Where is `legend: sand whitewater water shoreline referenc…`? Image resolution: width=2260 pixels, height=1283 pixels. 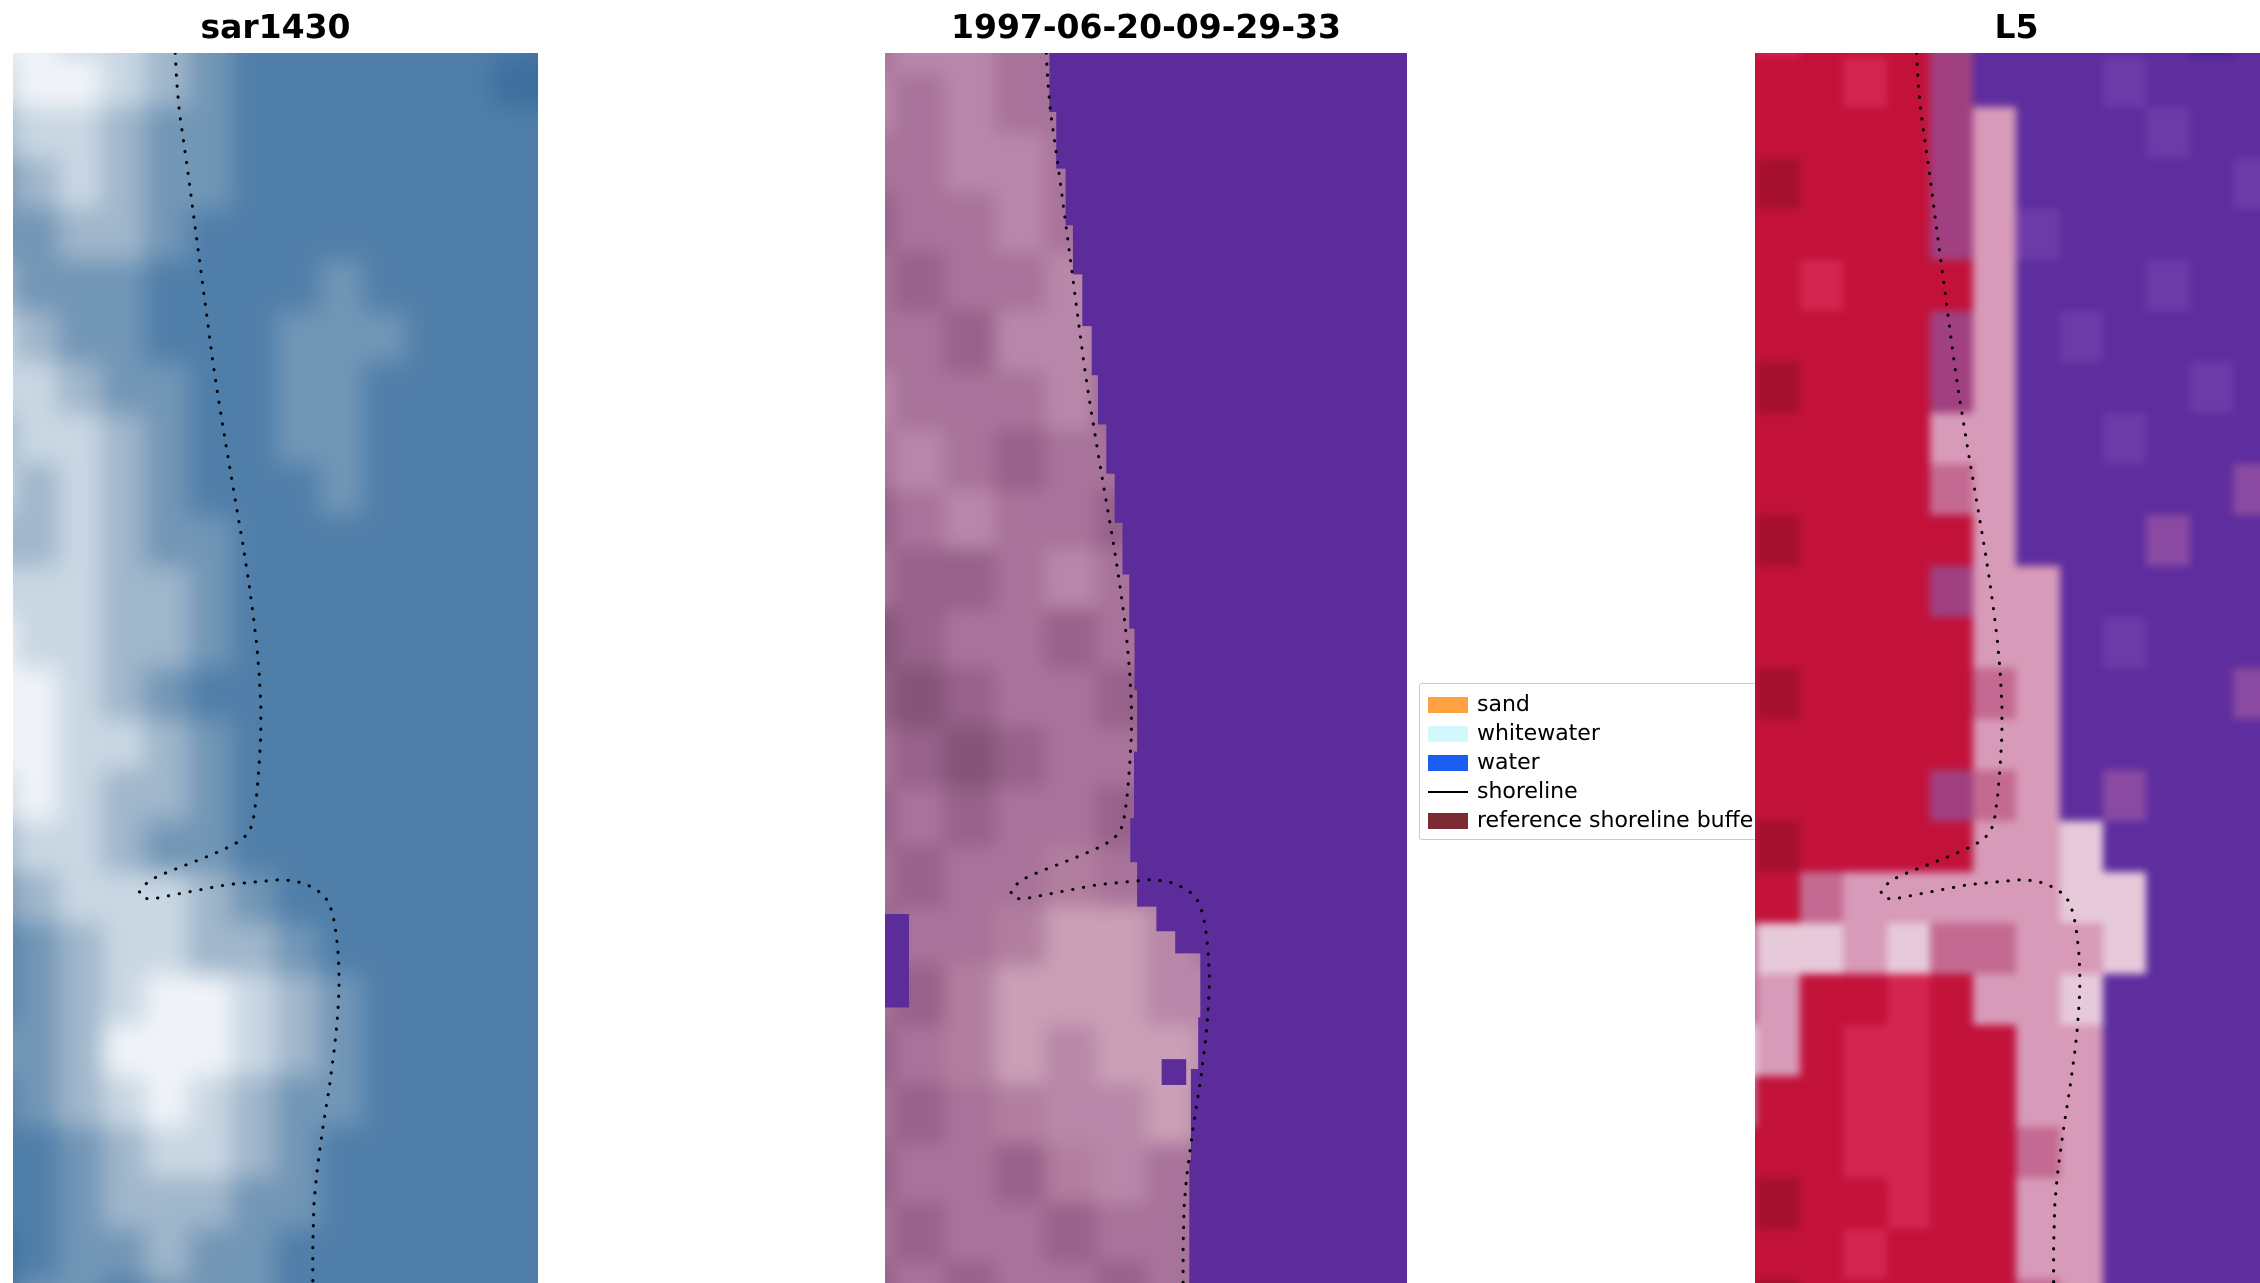 legend: sand whitewater water shoreline referenc… is located at coordinates (1599, 761).